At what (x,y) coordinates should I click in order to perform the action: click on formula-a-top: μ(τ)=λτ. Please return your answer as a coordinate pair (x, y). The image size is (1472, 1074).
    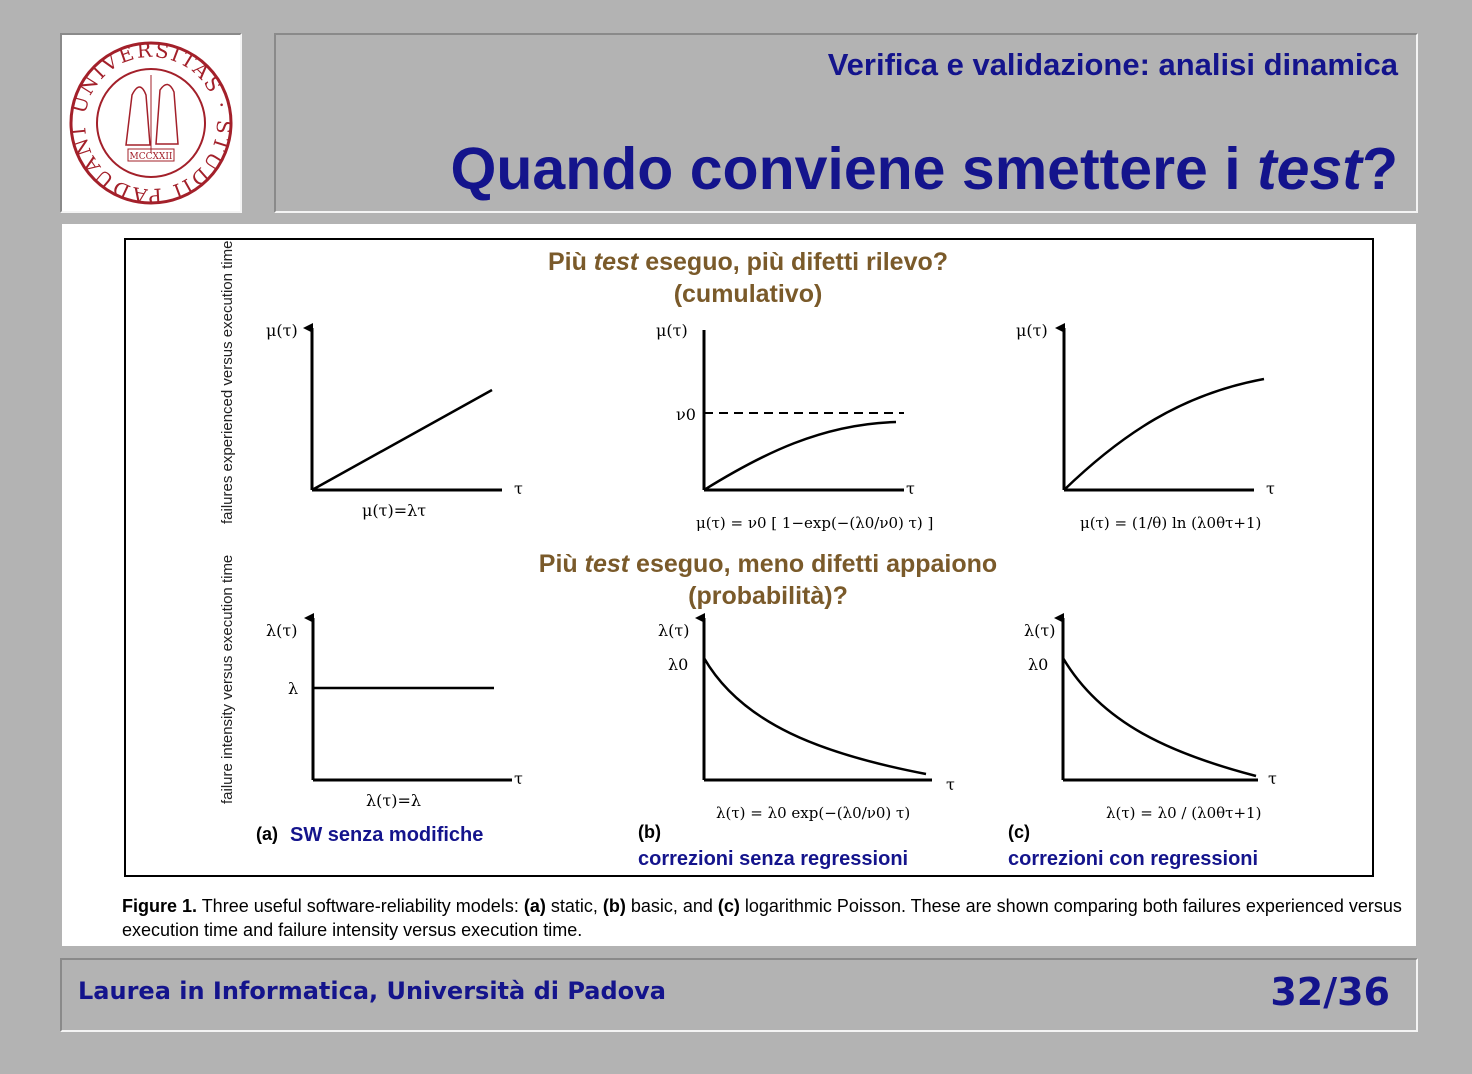
    Looking at the image, I should click on (394, 510).